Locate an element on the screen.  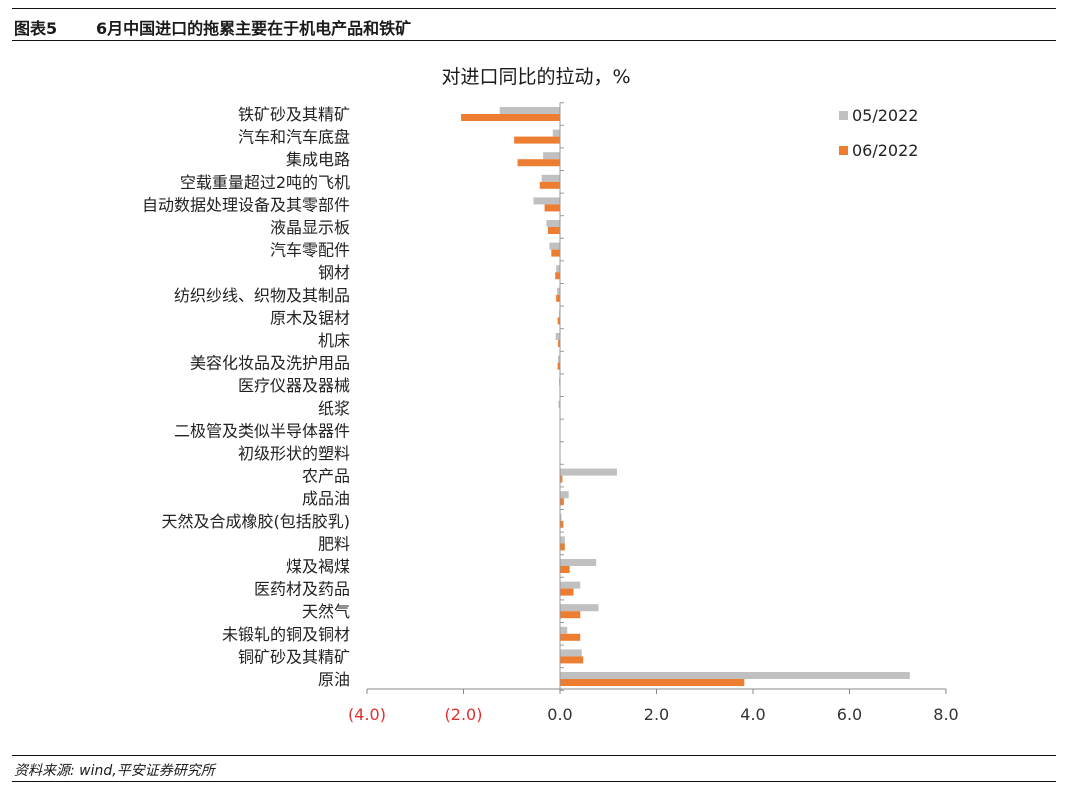
category-label: 原木及锯材 is located at coordinates (310, 317).